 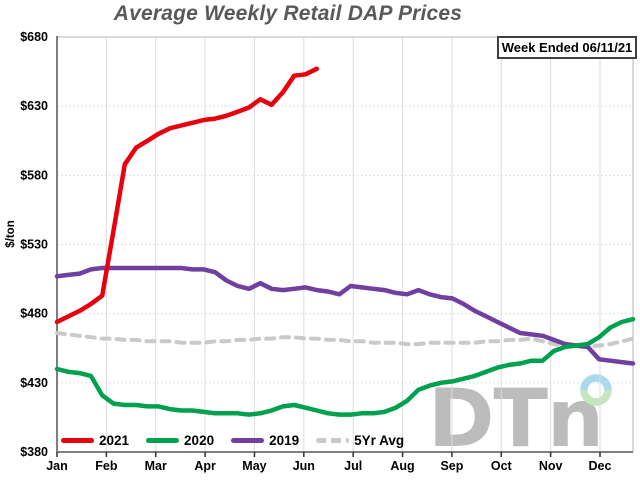 I want to click on y-tick-label: $580, so click(x=34, y=175).